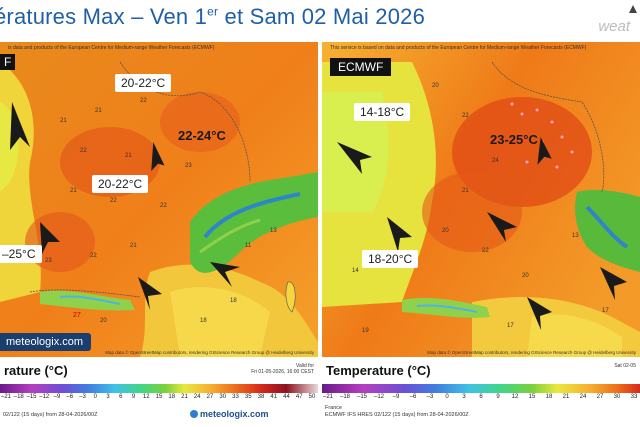 Image resolution: width=640 pixels, height=427 pixels. I want to click on svg-text: 11, so click(248, 246).